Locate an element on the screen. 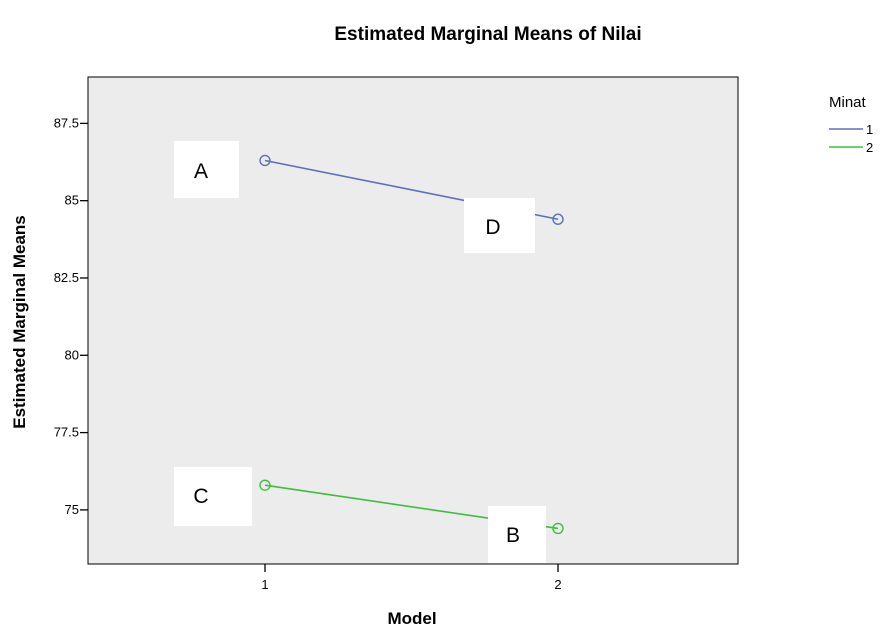 Image resolution: width=884 pixels, height=625 pixels. chart-title: Estimated Marginal Means of Nilai is located at coordinates (487, 34).